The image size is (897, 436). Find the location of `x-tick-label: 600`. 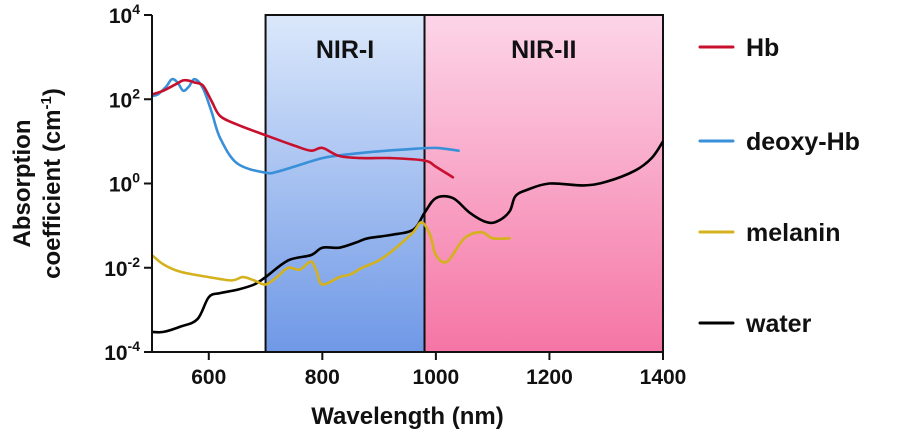

x-tick-label: 600 is located at coordinates (208, 377).